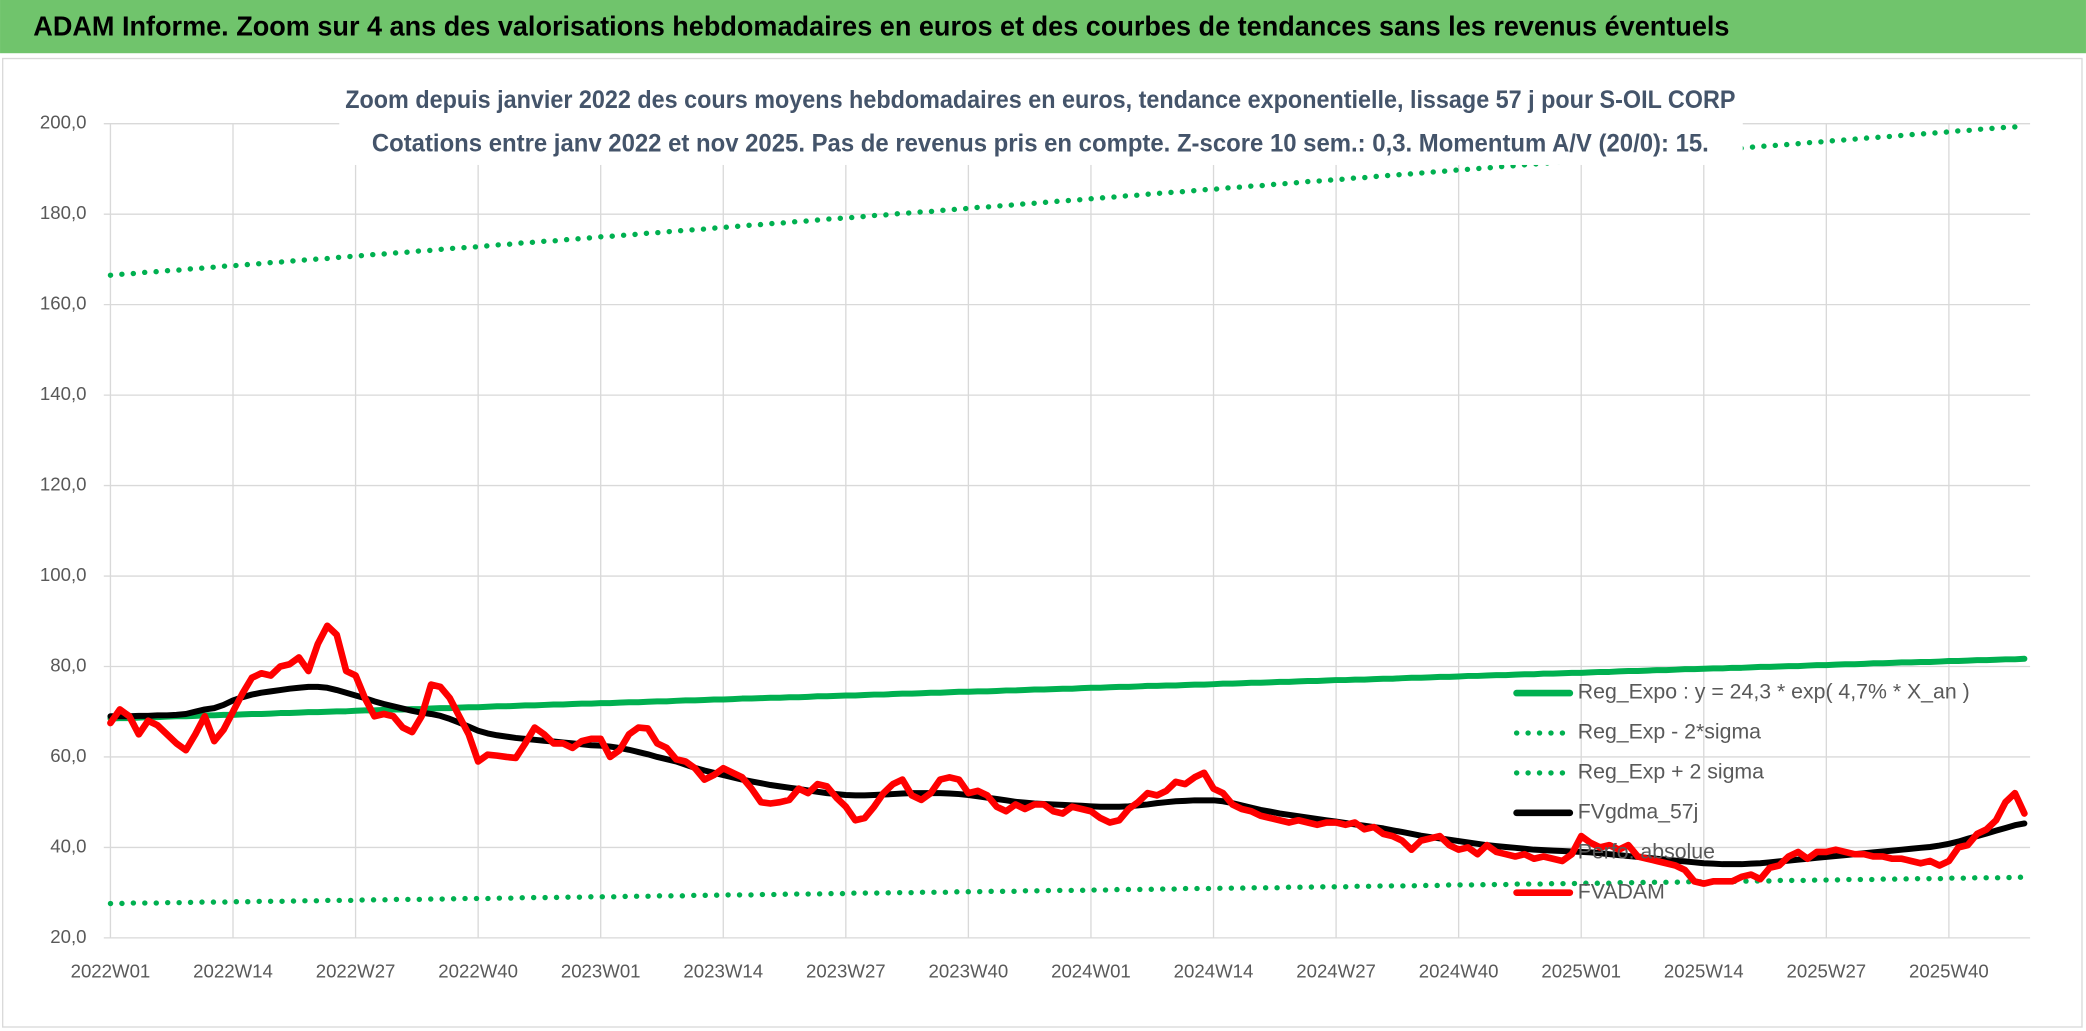 Image resolution: width=2086 pixels, height=1031 pixels. I want to click on y-tick-label: 40,0, so click(68, 845).